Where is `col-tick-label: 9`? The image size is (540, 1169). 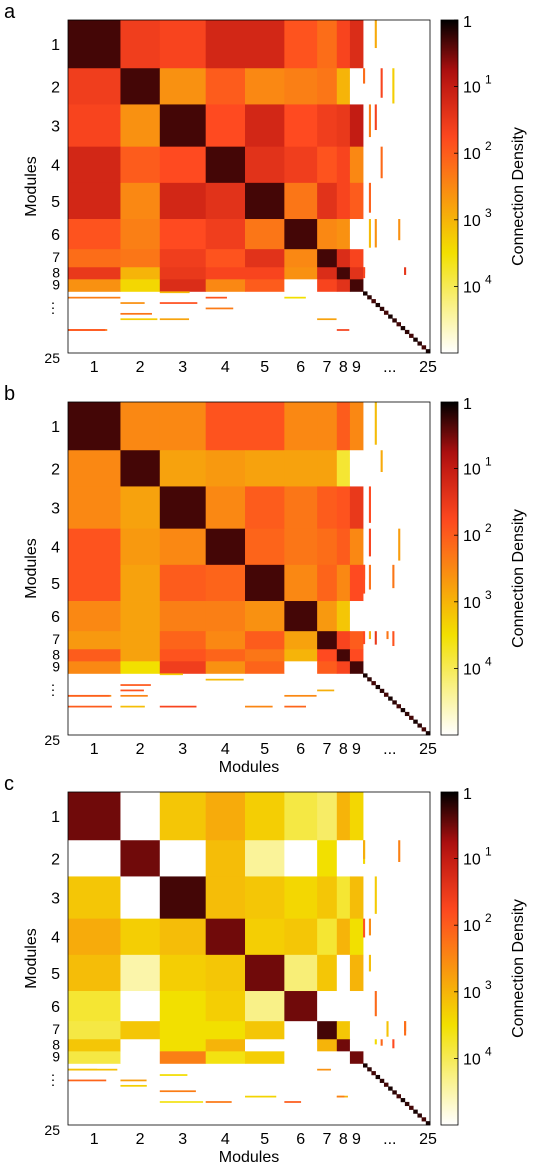
col-tick-label: 9 is located at coordinates (356, 1139).